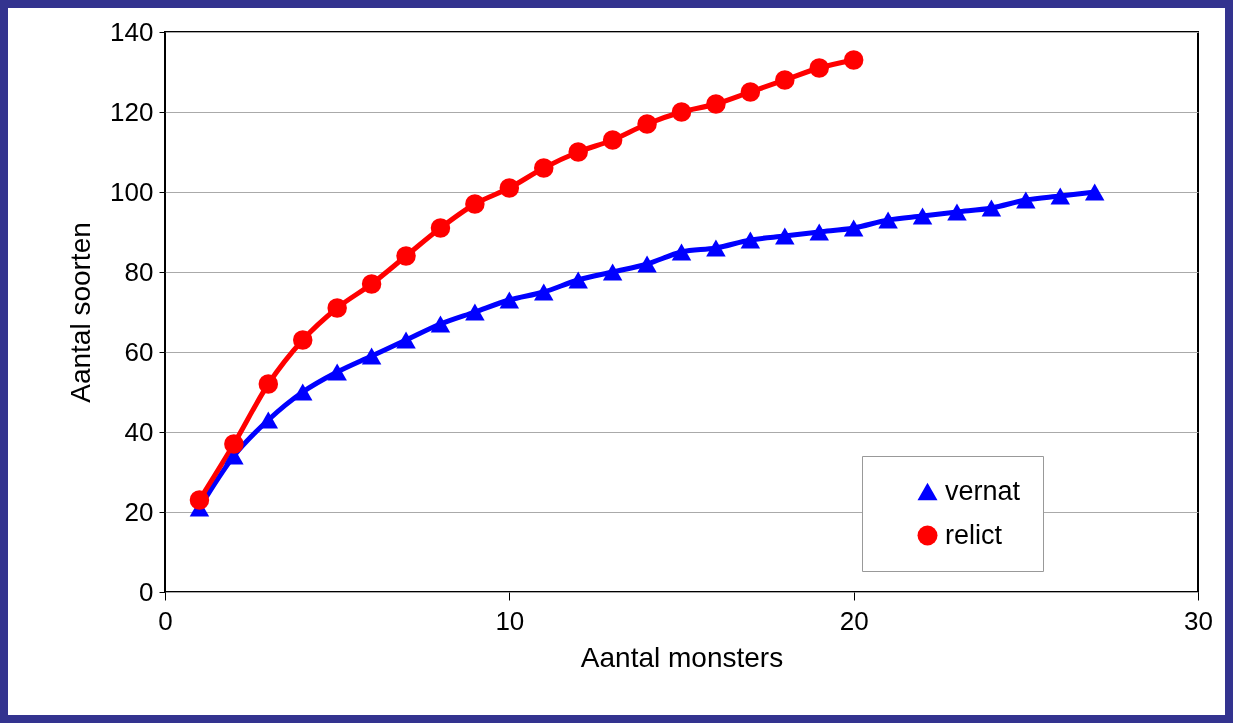 The image size is (1233, 723). Describe the element at coordinates (132, 111) in the screenshot. I see `y-tick-label: 120` at that location.